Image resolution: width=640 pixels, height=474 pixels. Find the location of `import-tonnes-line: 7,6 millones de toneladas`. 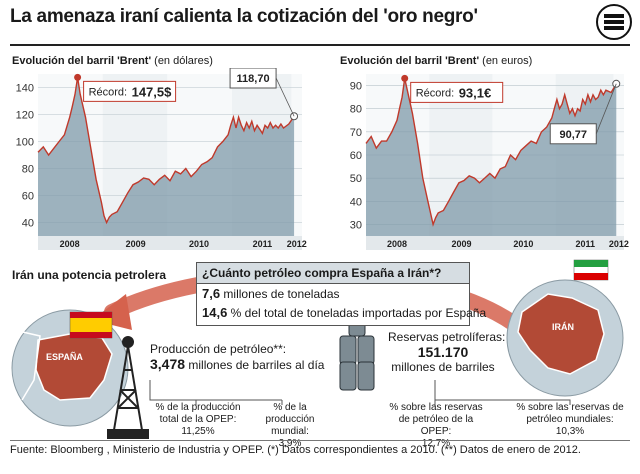

import-tonnes-line: 7,6 millones de toneladas is located at coordinates (271, 293).